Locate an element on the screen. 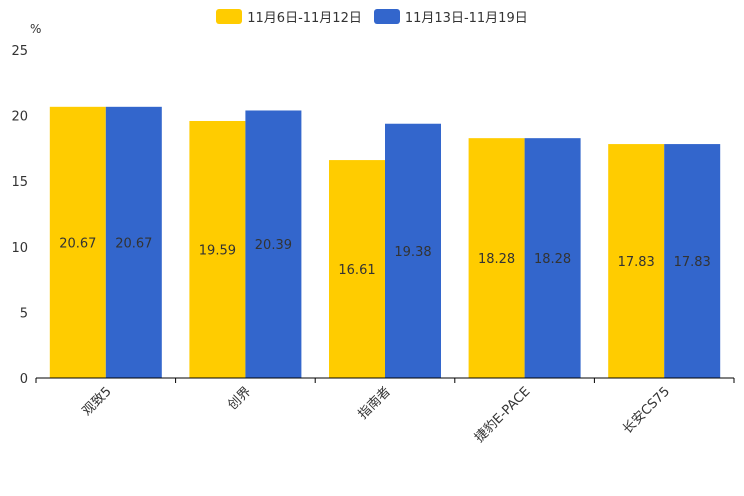  x-category-label-4: 长安CS75 is located at coordinates (646, 410).